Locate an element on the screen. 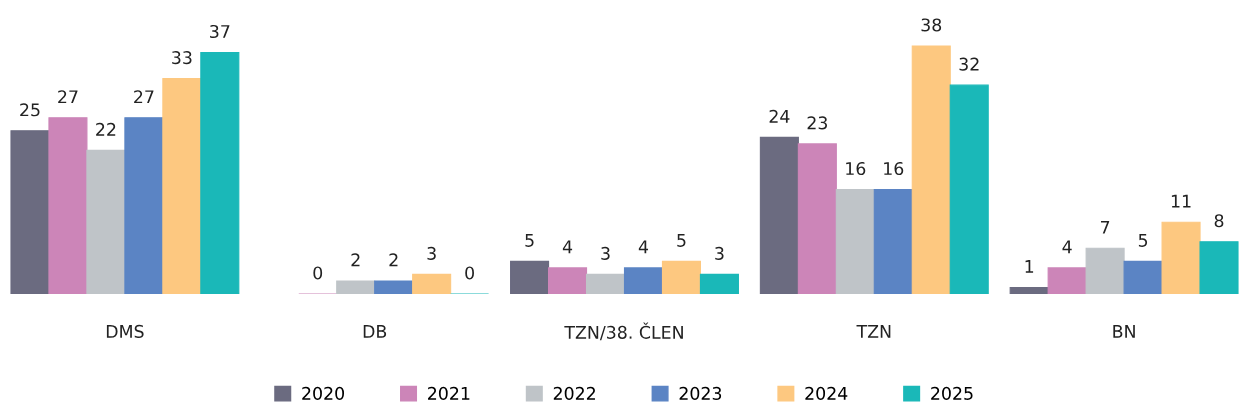  data-label: 7 is located at coordinates (1105, 227).